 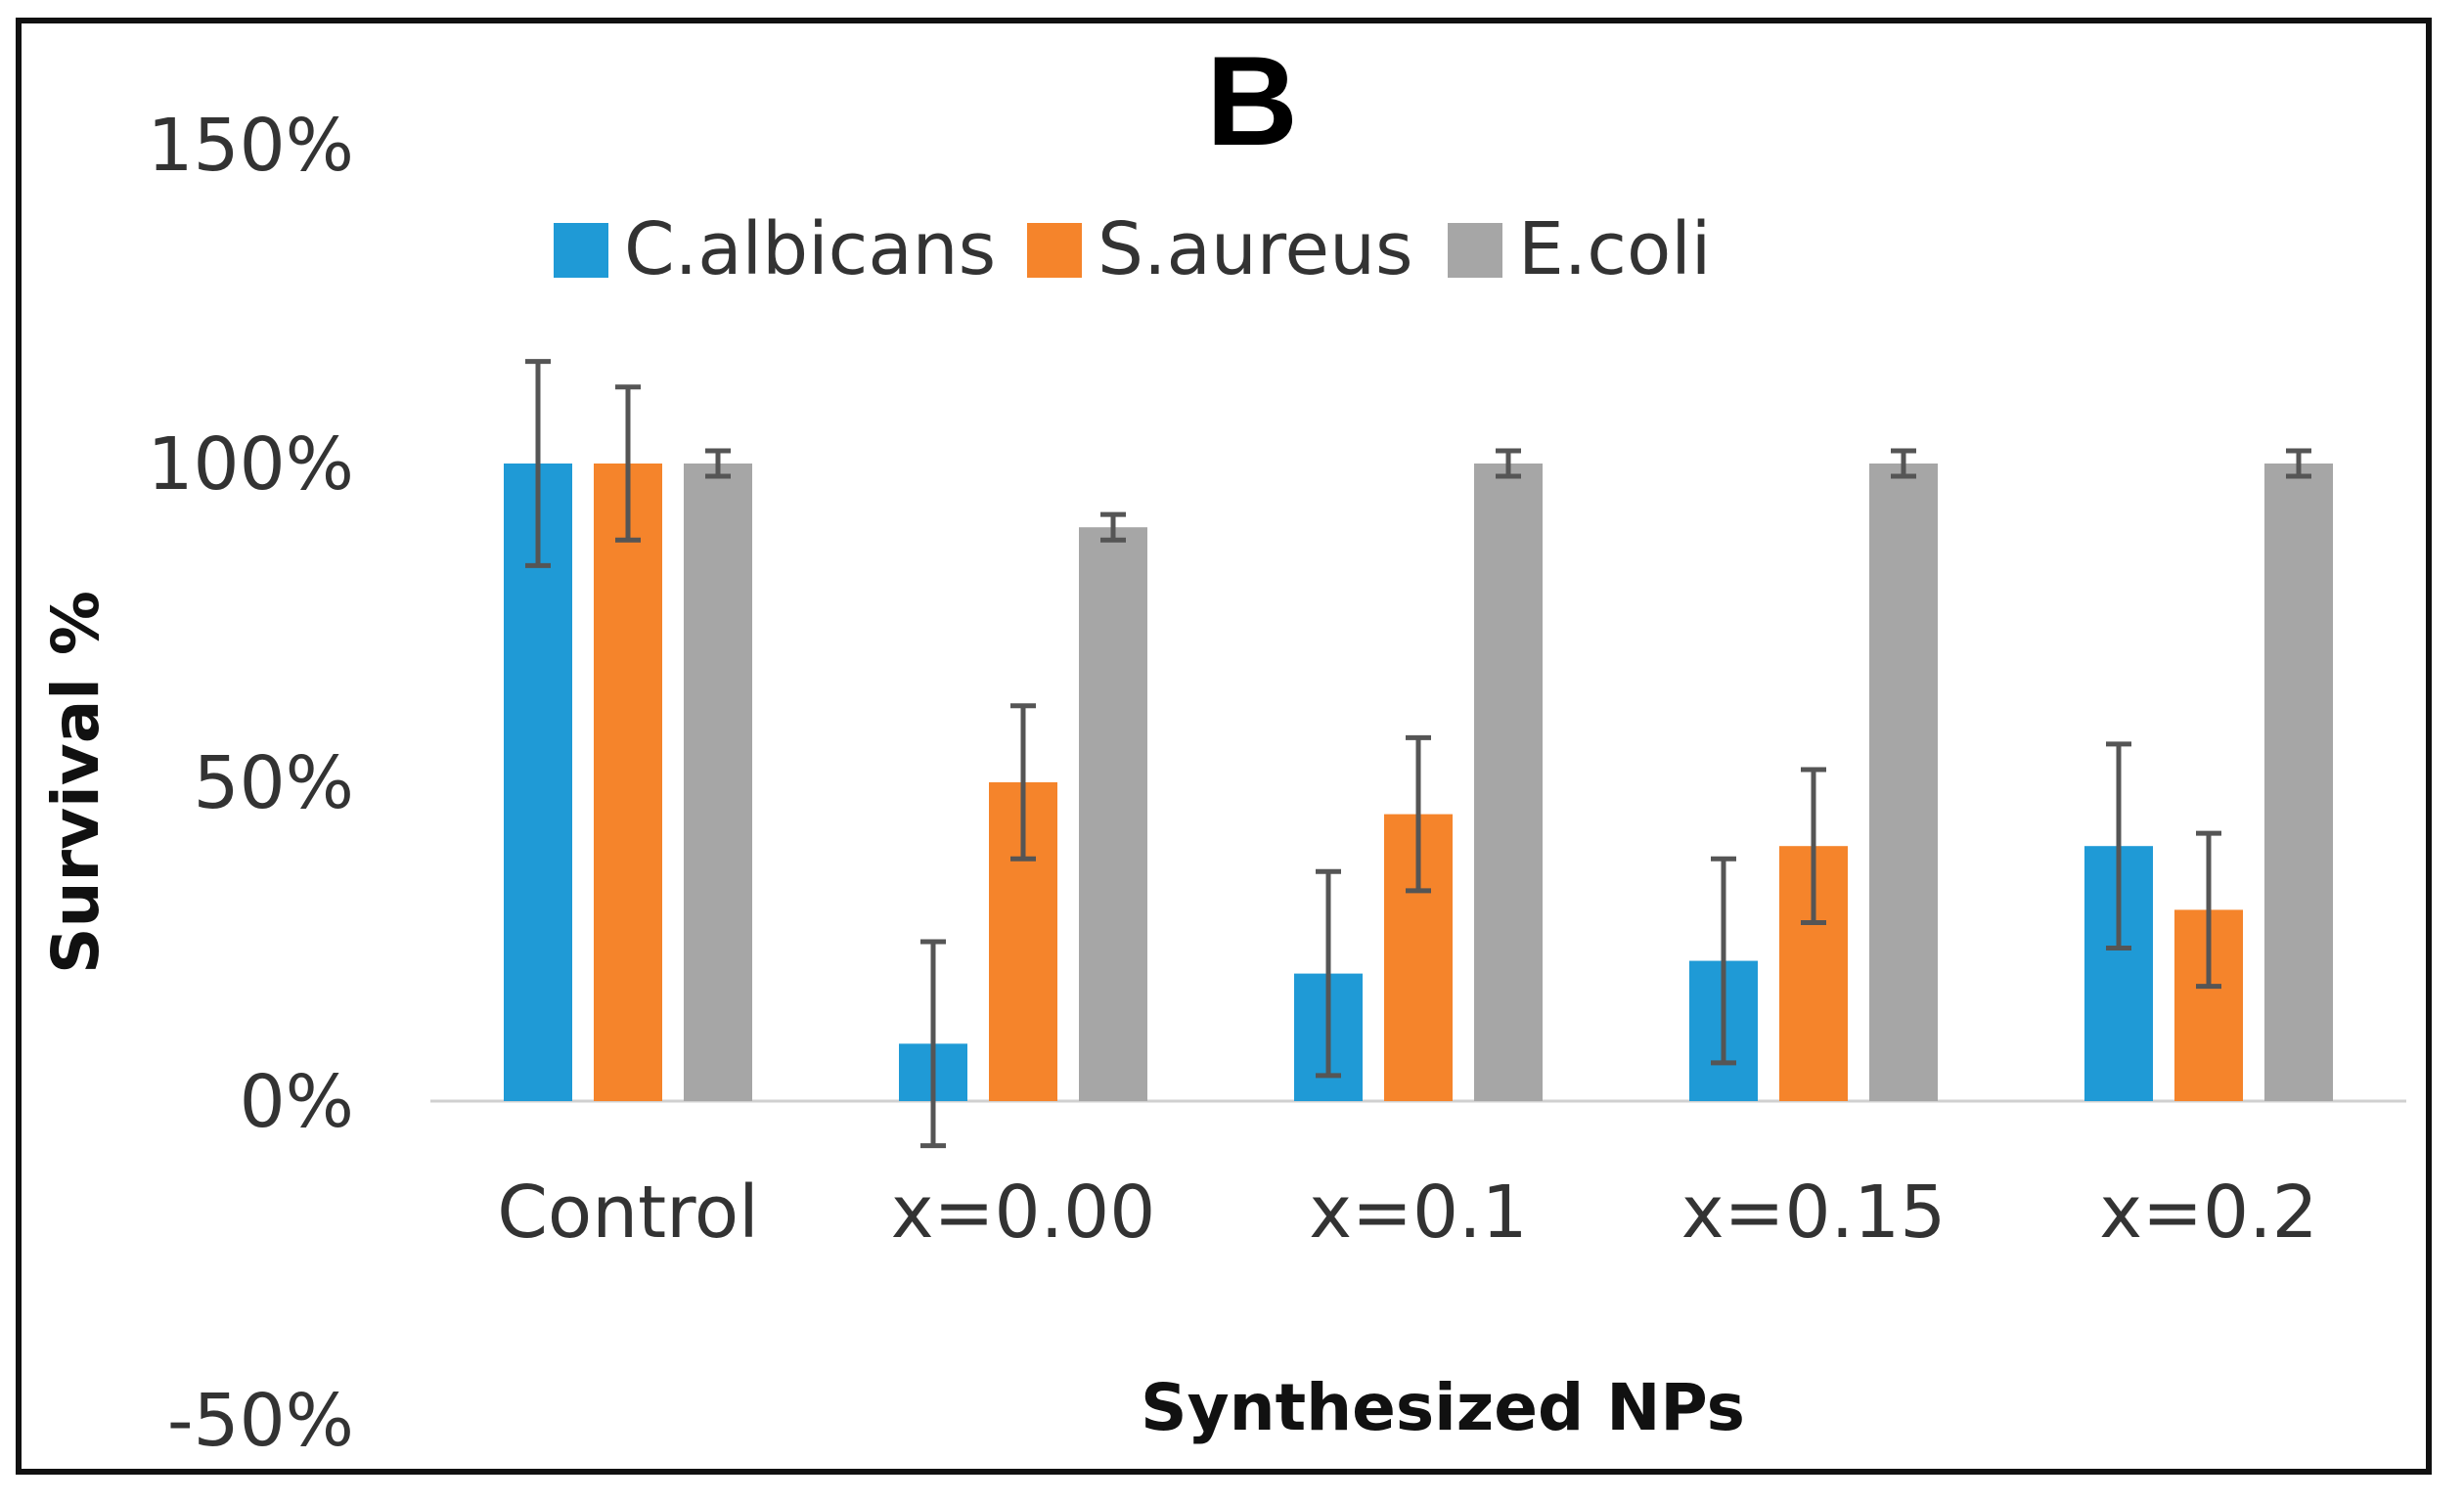 What do you see at coordinates (1614, 249) in the screenshot?
I see `legend-label-e-coli: E.coli` at bounding box center [1614, 249].